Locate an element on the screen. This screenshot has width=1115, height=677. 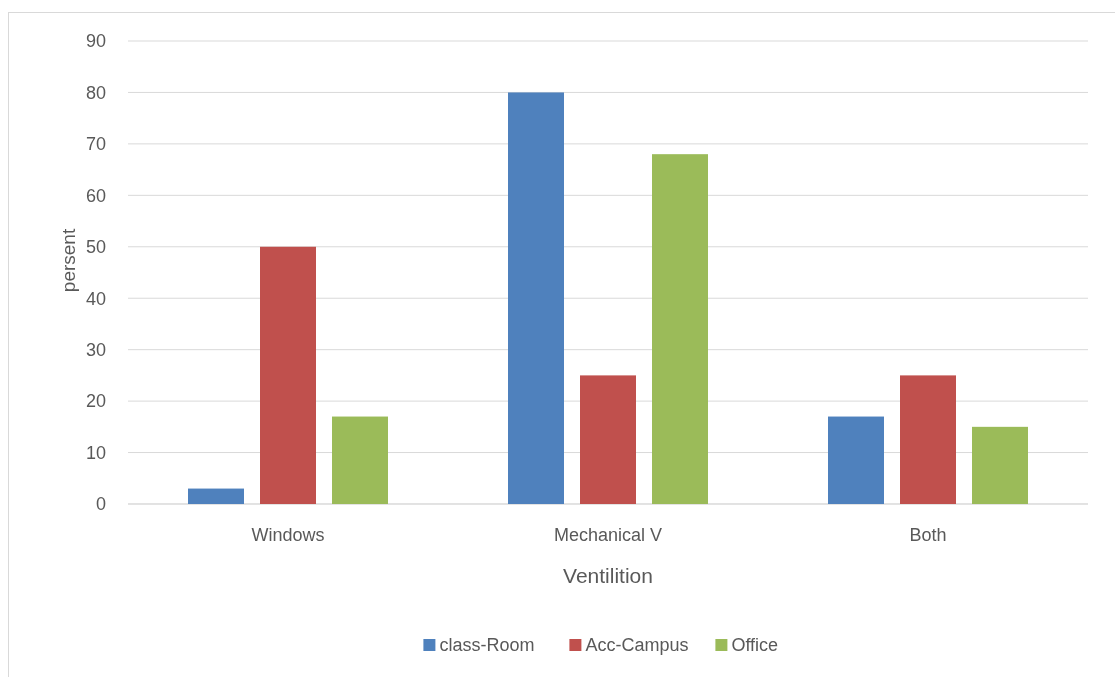
x-tick-label: Both is located at coordinates (928, 535).